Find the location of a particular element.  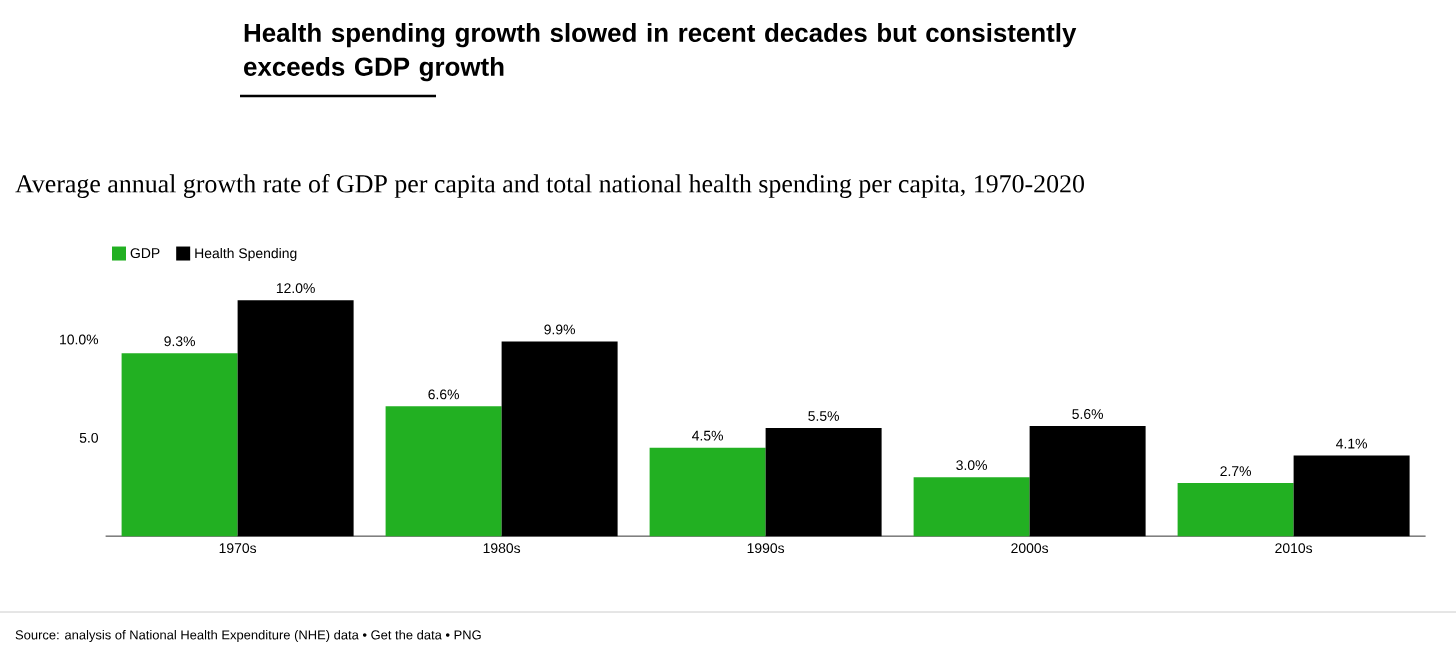

chart-subtitle: Average annual growth rate of GDP per capita and total national health spending per capita, 1970-2020 is located at coordinates (549, 186).